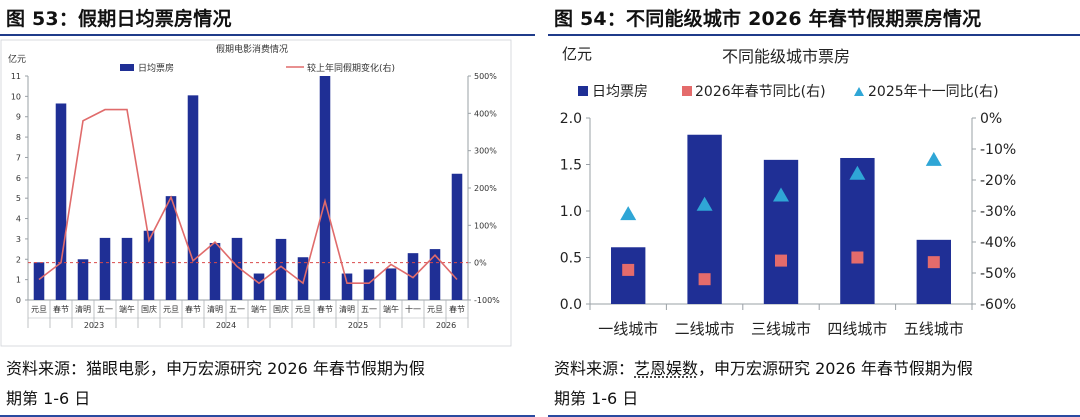 Image resolution: width=1080 pixels, height=417 pixels. I want to click on y-tick-label: 8, so click(18, 137).